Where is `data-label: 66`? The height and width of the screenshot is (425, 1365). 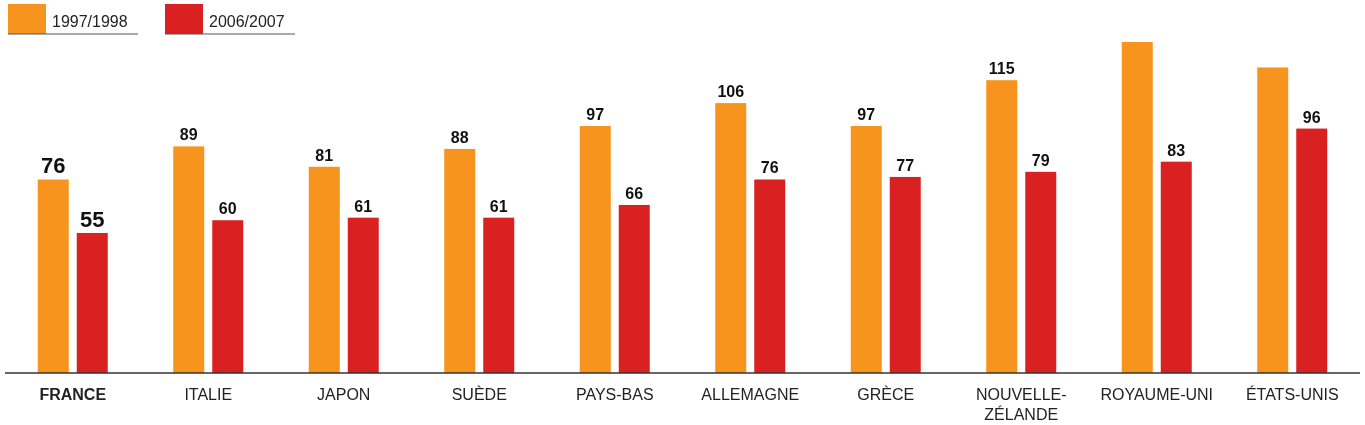
data-label: 66 is located at coordinates (634, 193).